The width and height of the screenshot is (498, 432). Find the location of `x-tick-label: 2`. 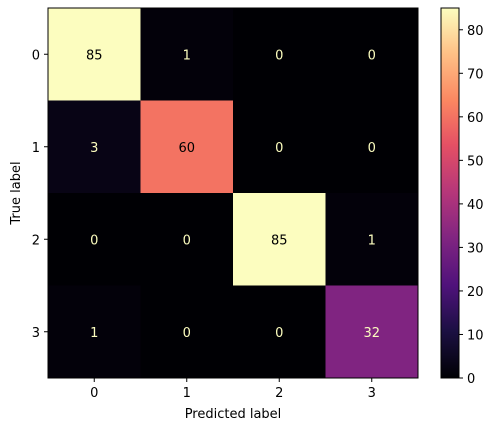

x-tick-label: 2 is located at coordinates (279, 393).